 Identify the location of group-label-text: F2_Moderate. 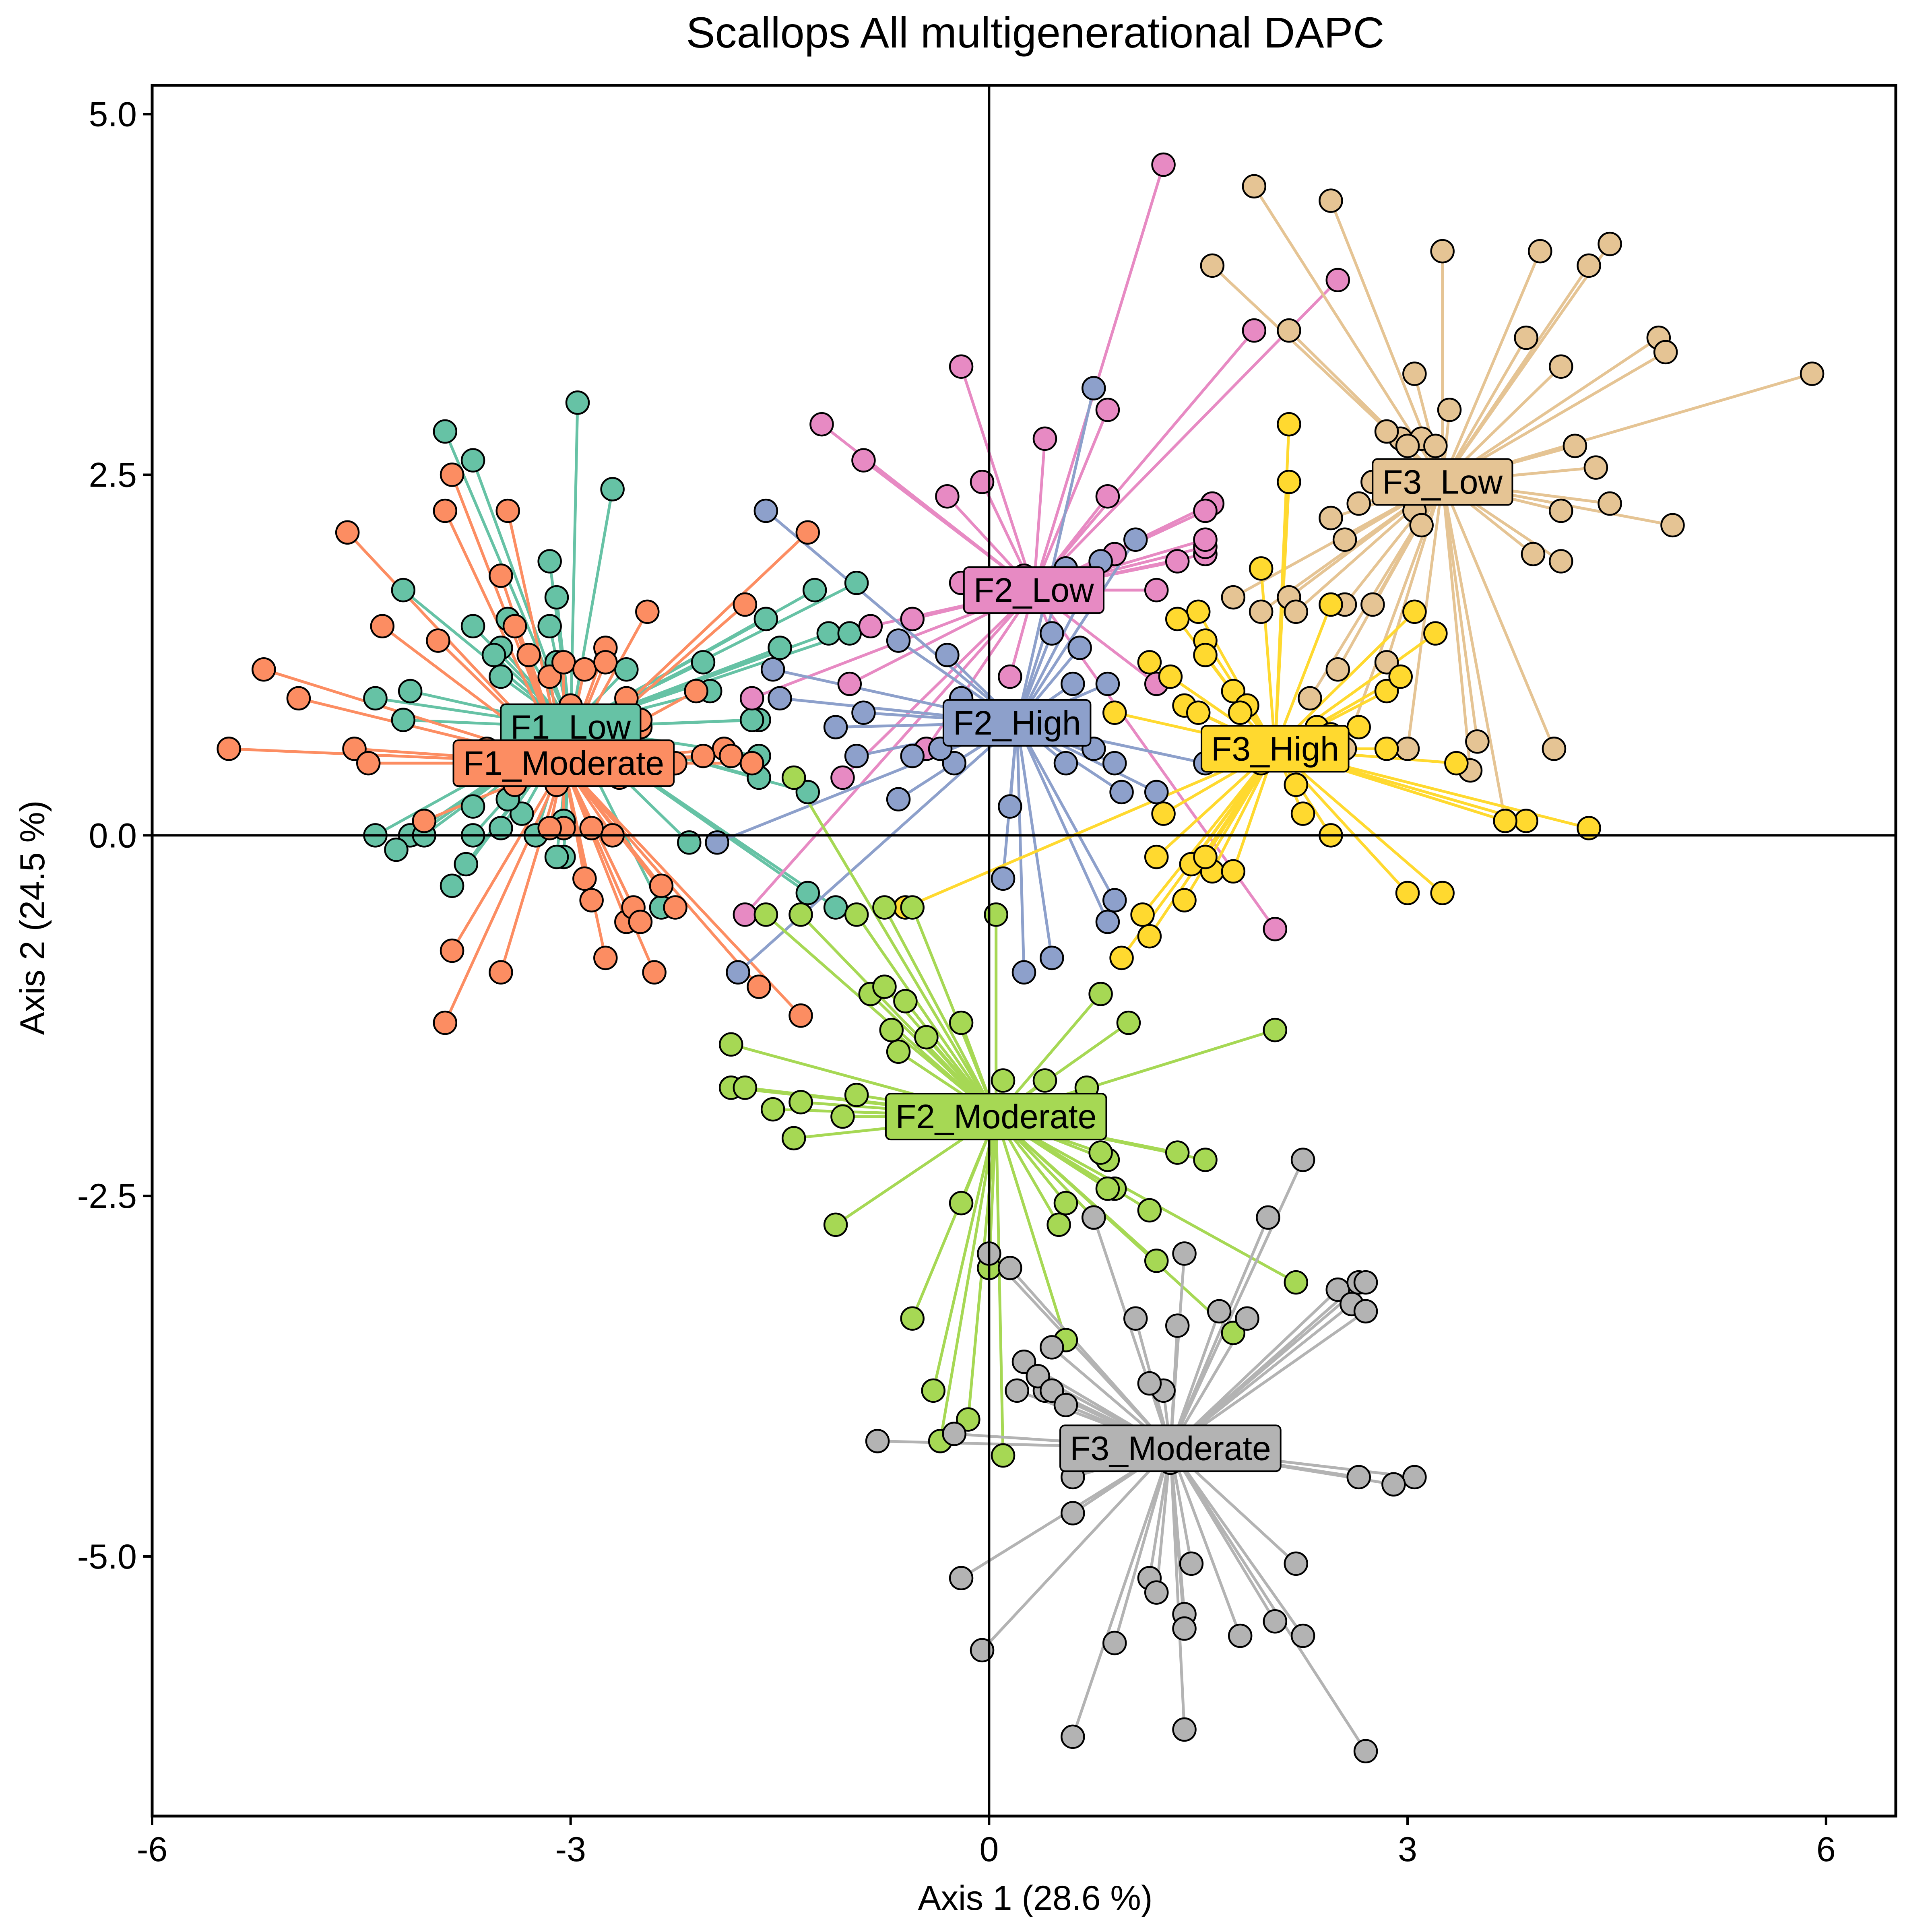
(996, 1116).